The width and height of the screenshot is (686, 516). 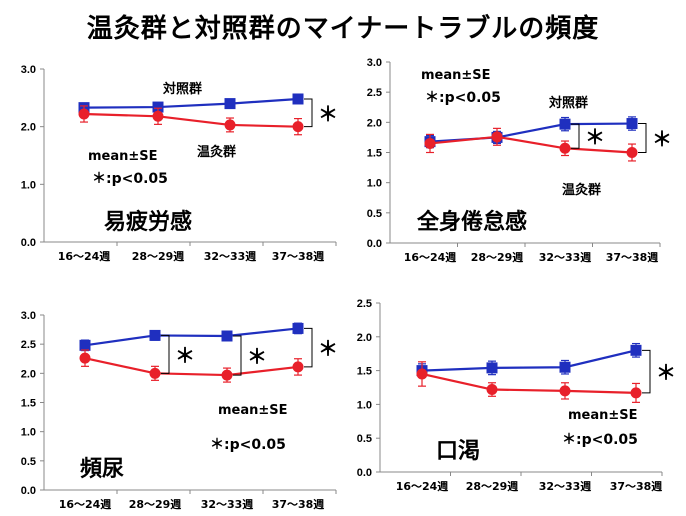 I want to click on panel-title: 全身倦怠感, so click(x=471, y=222).